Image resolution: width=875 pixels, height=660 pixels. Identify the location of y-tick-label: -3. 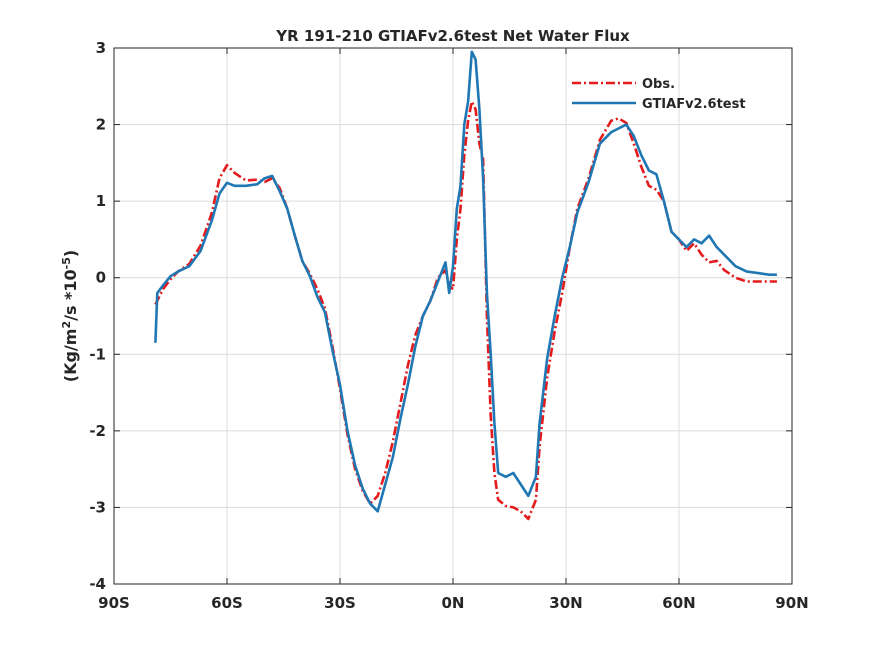
(97, 507).